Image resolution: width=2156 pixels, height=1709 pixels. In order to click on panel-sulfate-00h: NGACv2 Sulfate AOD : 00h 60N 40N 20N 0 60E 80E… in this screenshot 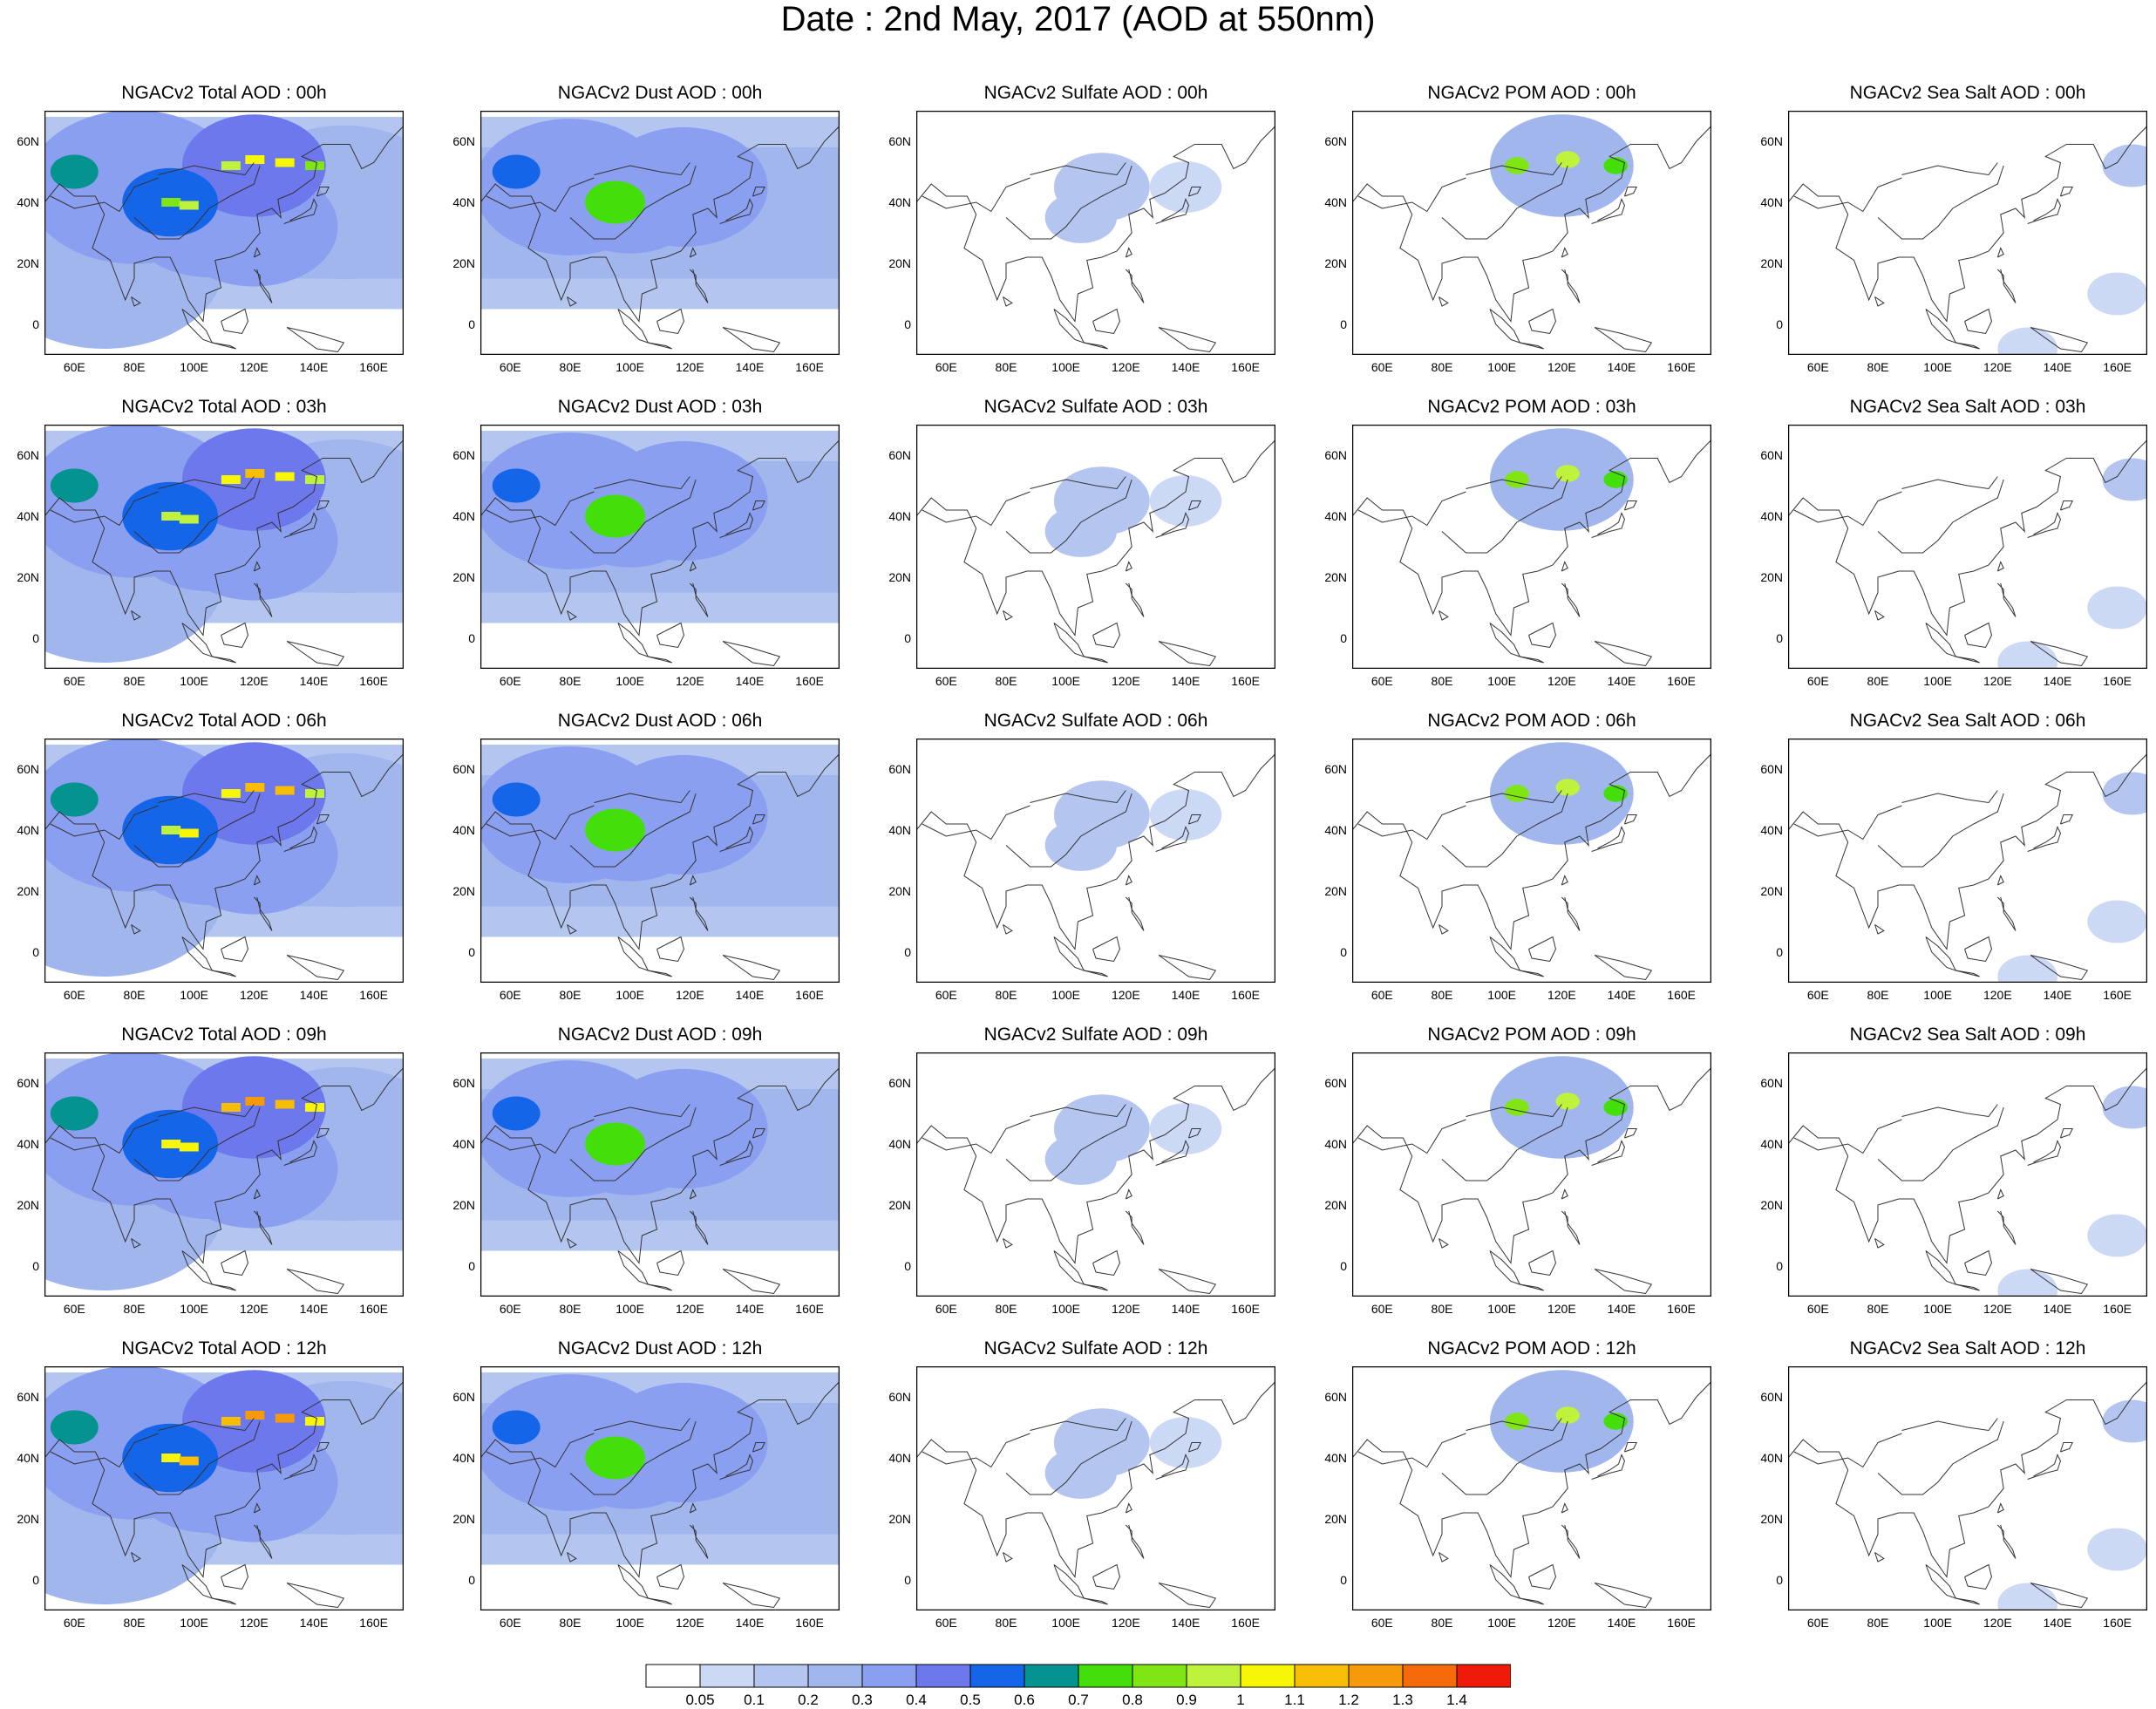, I will do `click(1087, 228)`.